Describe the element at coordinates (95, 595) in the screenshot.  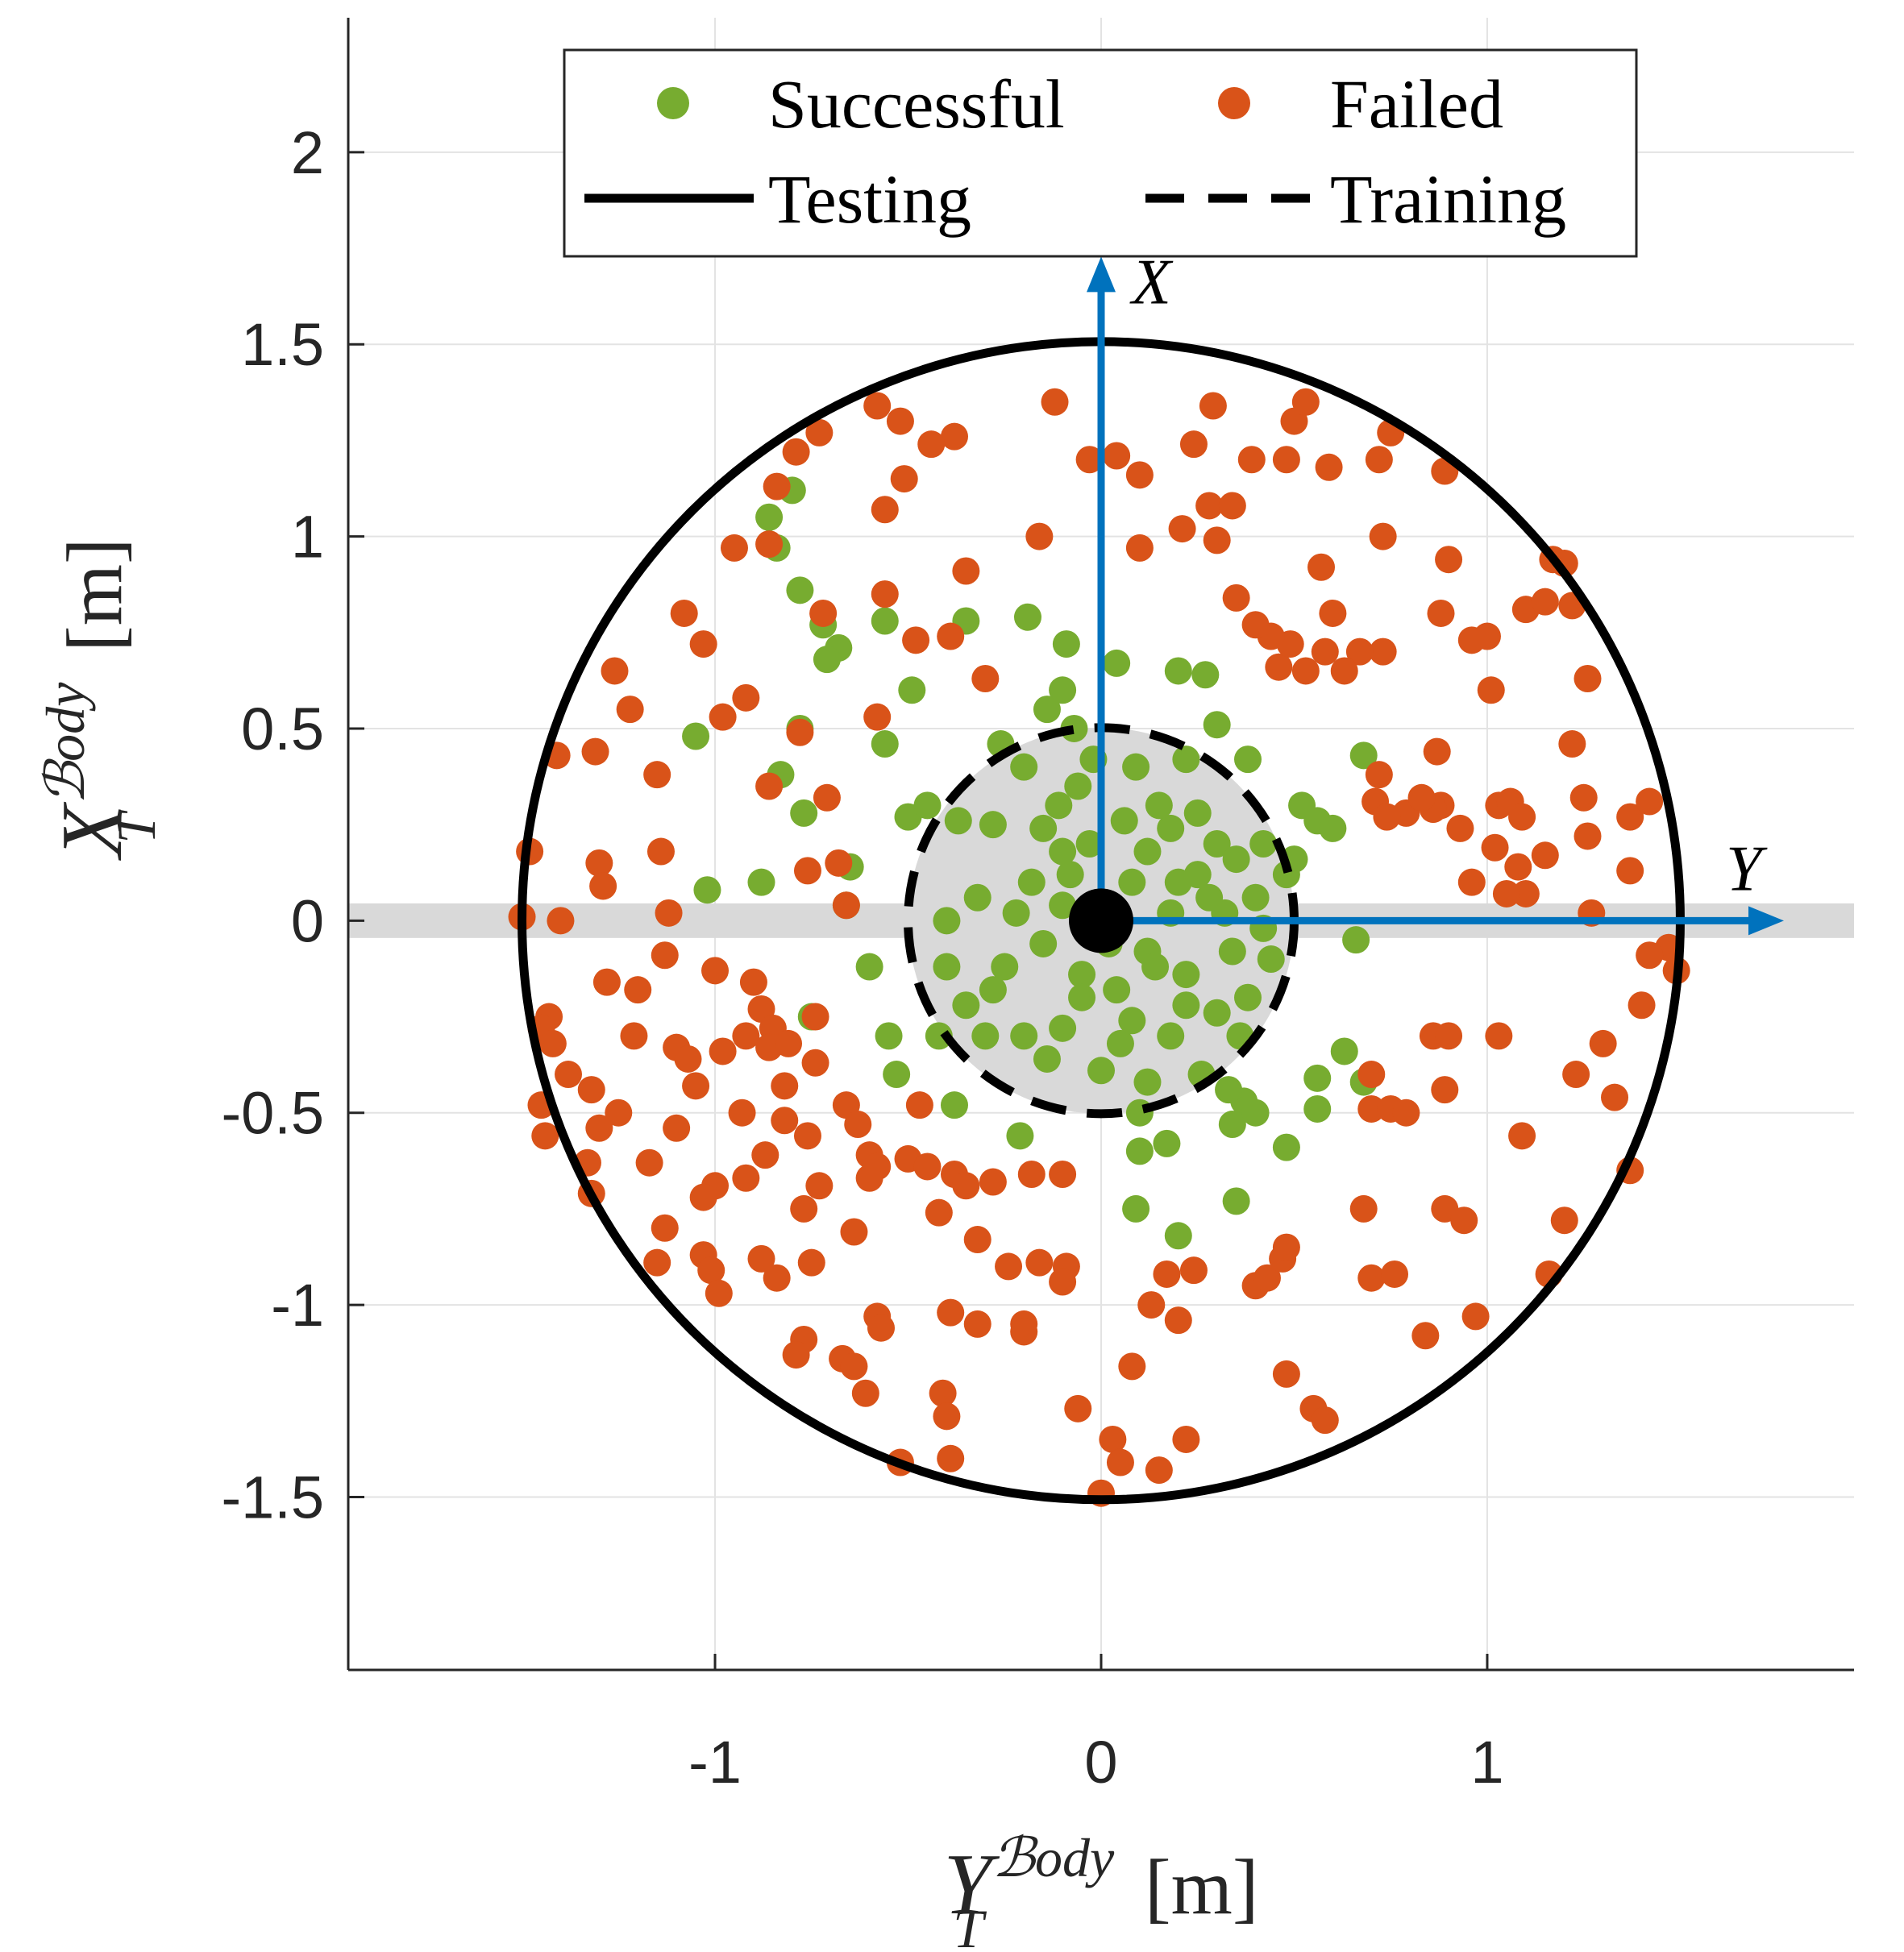
I see `y-axis-title-unit: [m]` at that location.